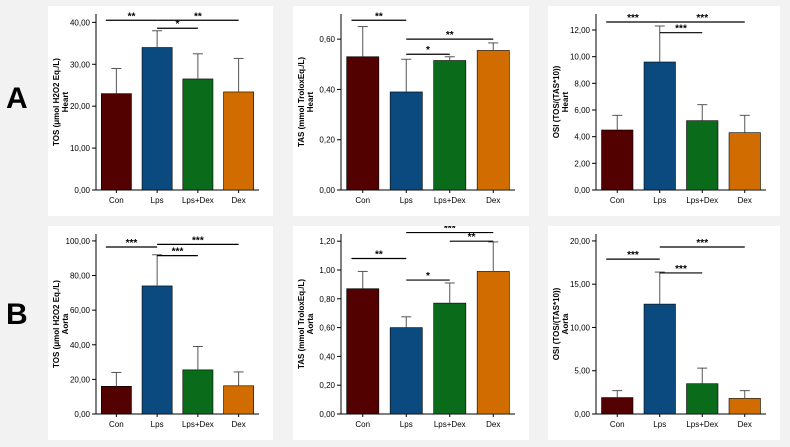  I want to click on y-axis-subtitle: Heart, so click(565, 101).